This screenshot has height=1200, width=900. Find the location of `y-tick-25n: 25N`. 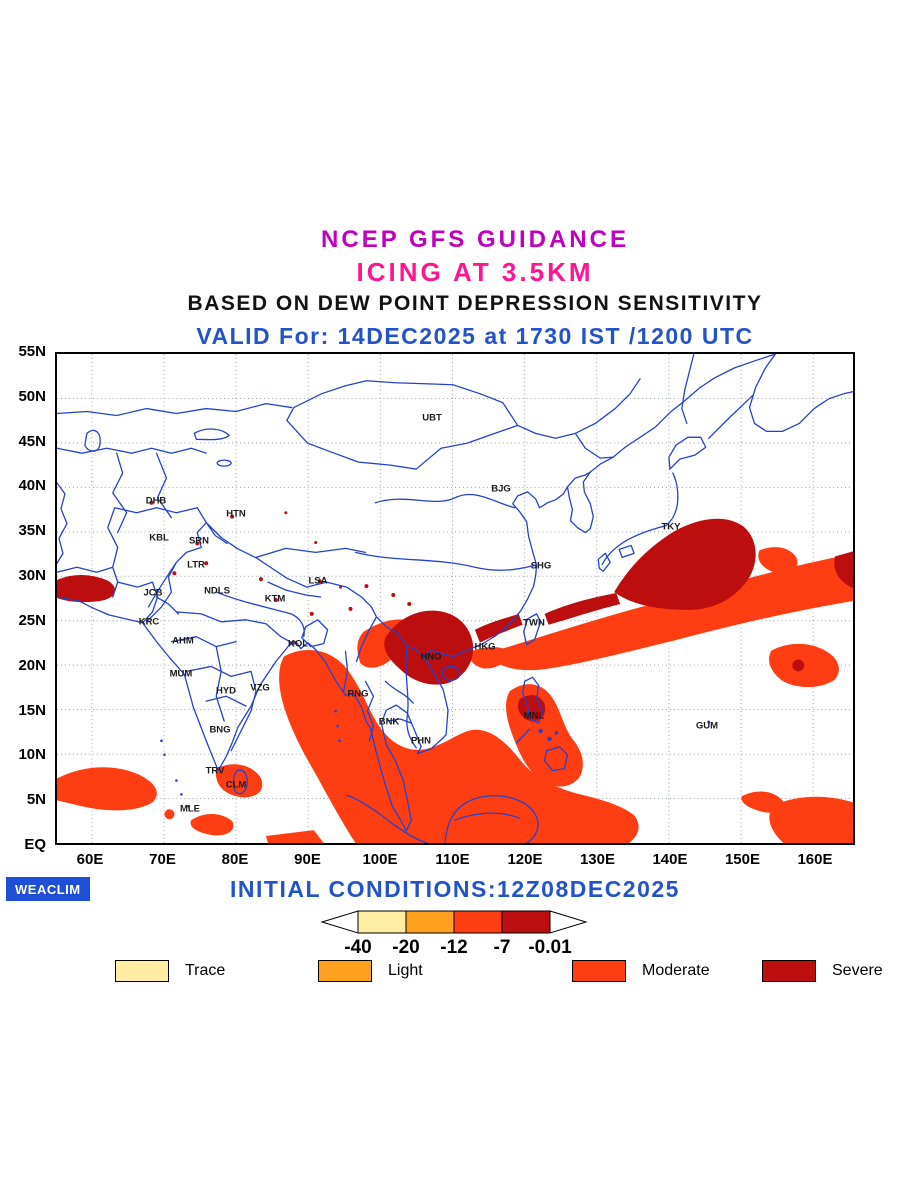

y-tick-25n: 25N is located at coordinates (32, 620).